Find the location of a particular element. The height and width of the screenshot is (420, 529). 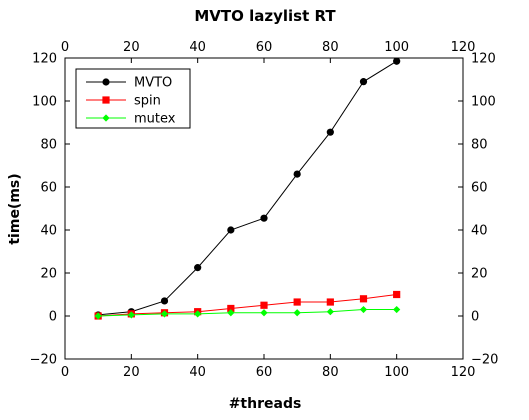

y-tick-label-left: 120 is located at coordinates (44, 59).